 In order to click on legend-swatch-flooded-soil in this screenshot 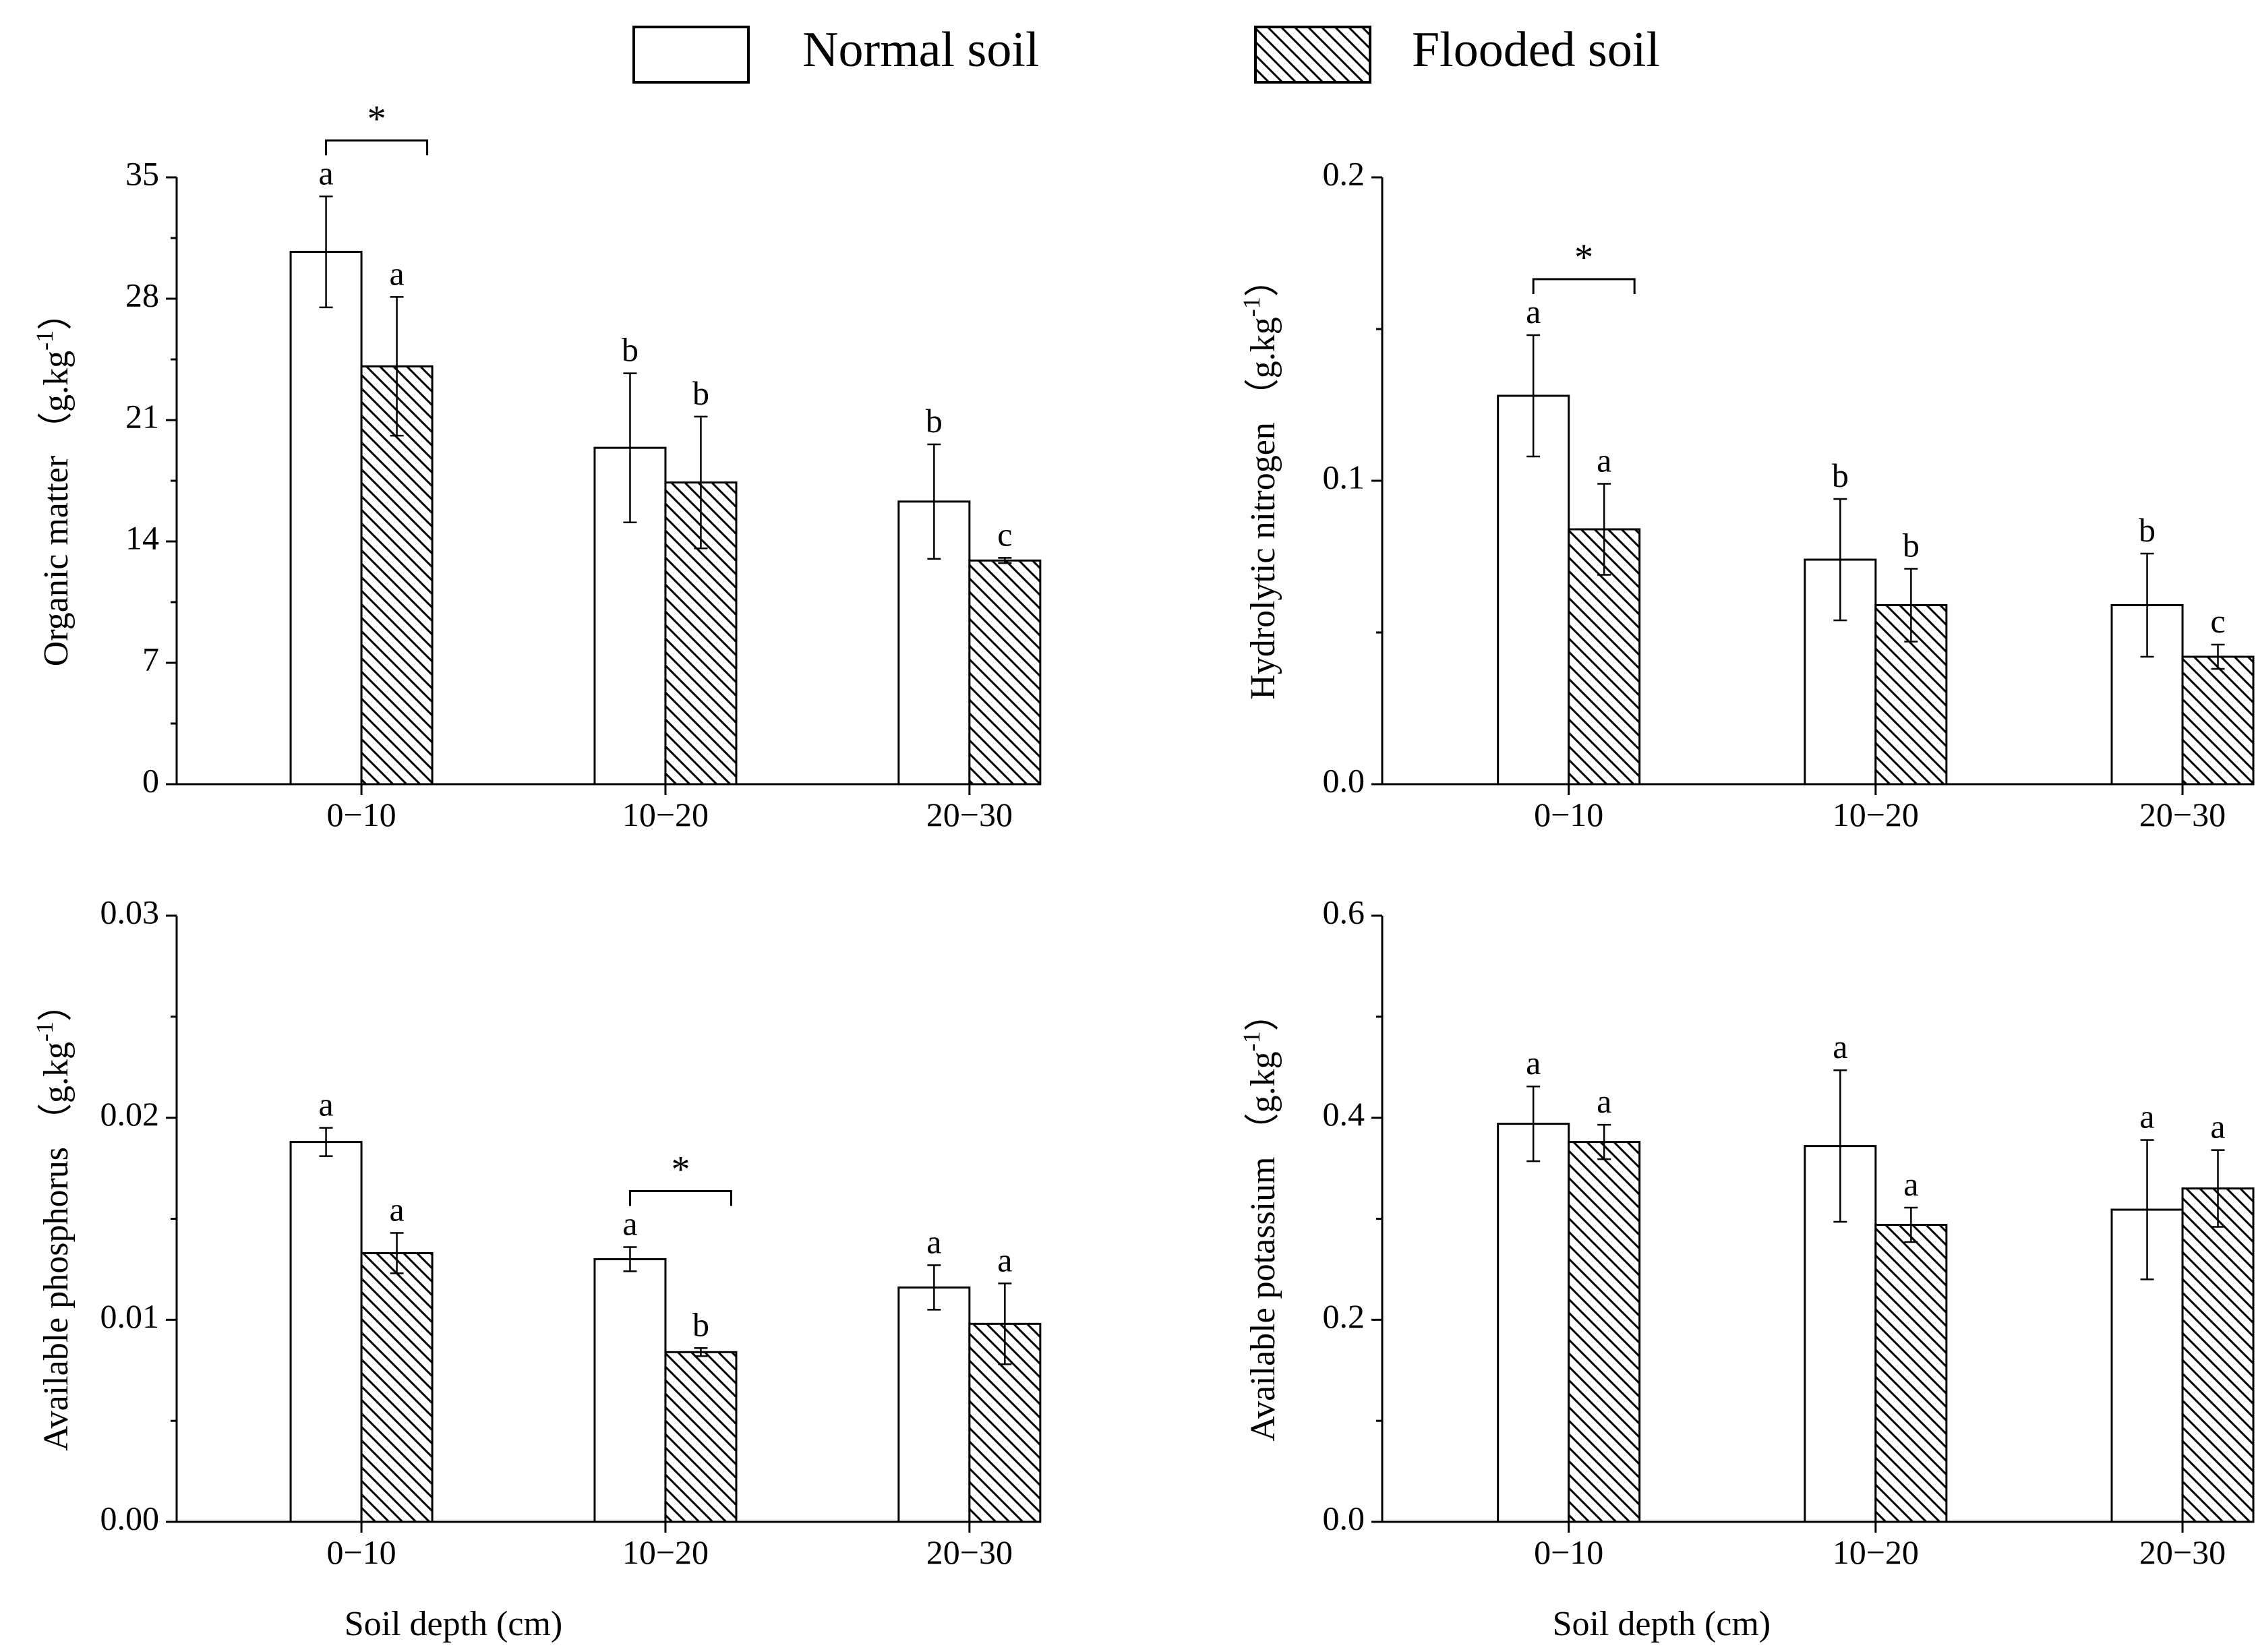, I will do `click(1313, 55)`.